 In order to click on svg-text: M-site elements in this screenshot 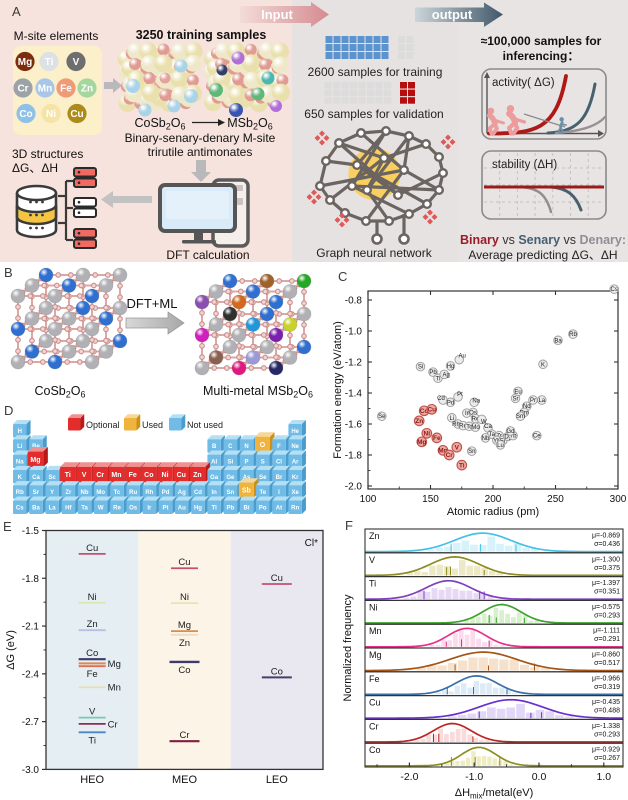, I will do `click(56, 36)`.